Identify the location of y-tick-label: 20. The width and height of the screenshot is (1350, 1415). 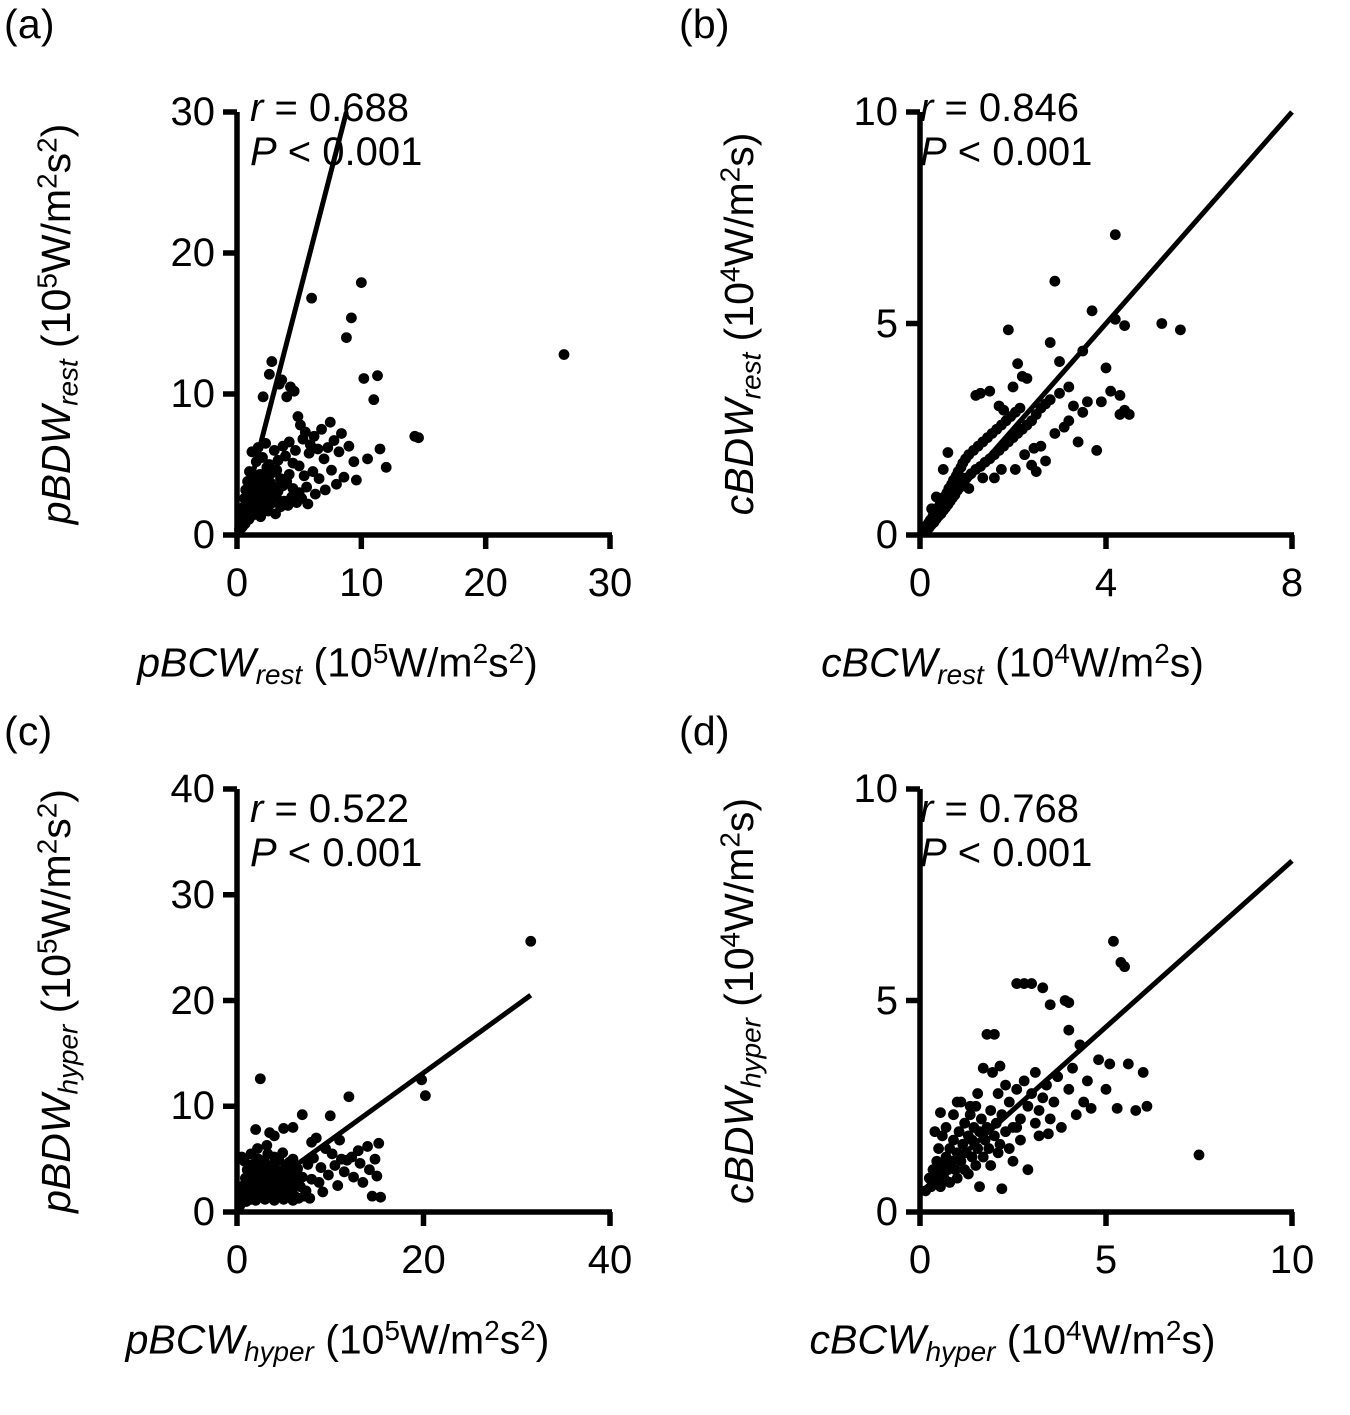
(193, 253).